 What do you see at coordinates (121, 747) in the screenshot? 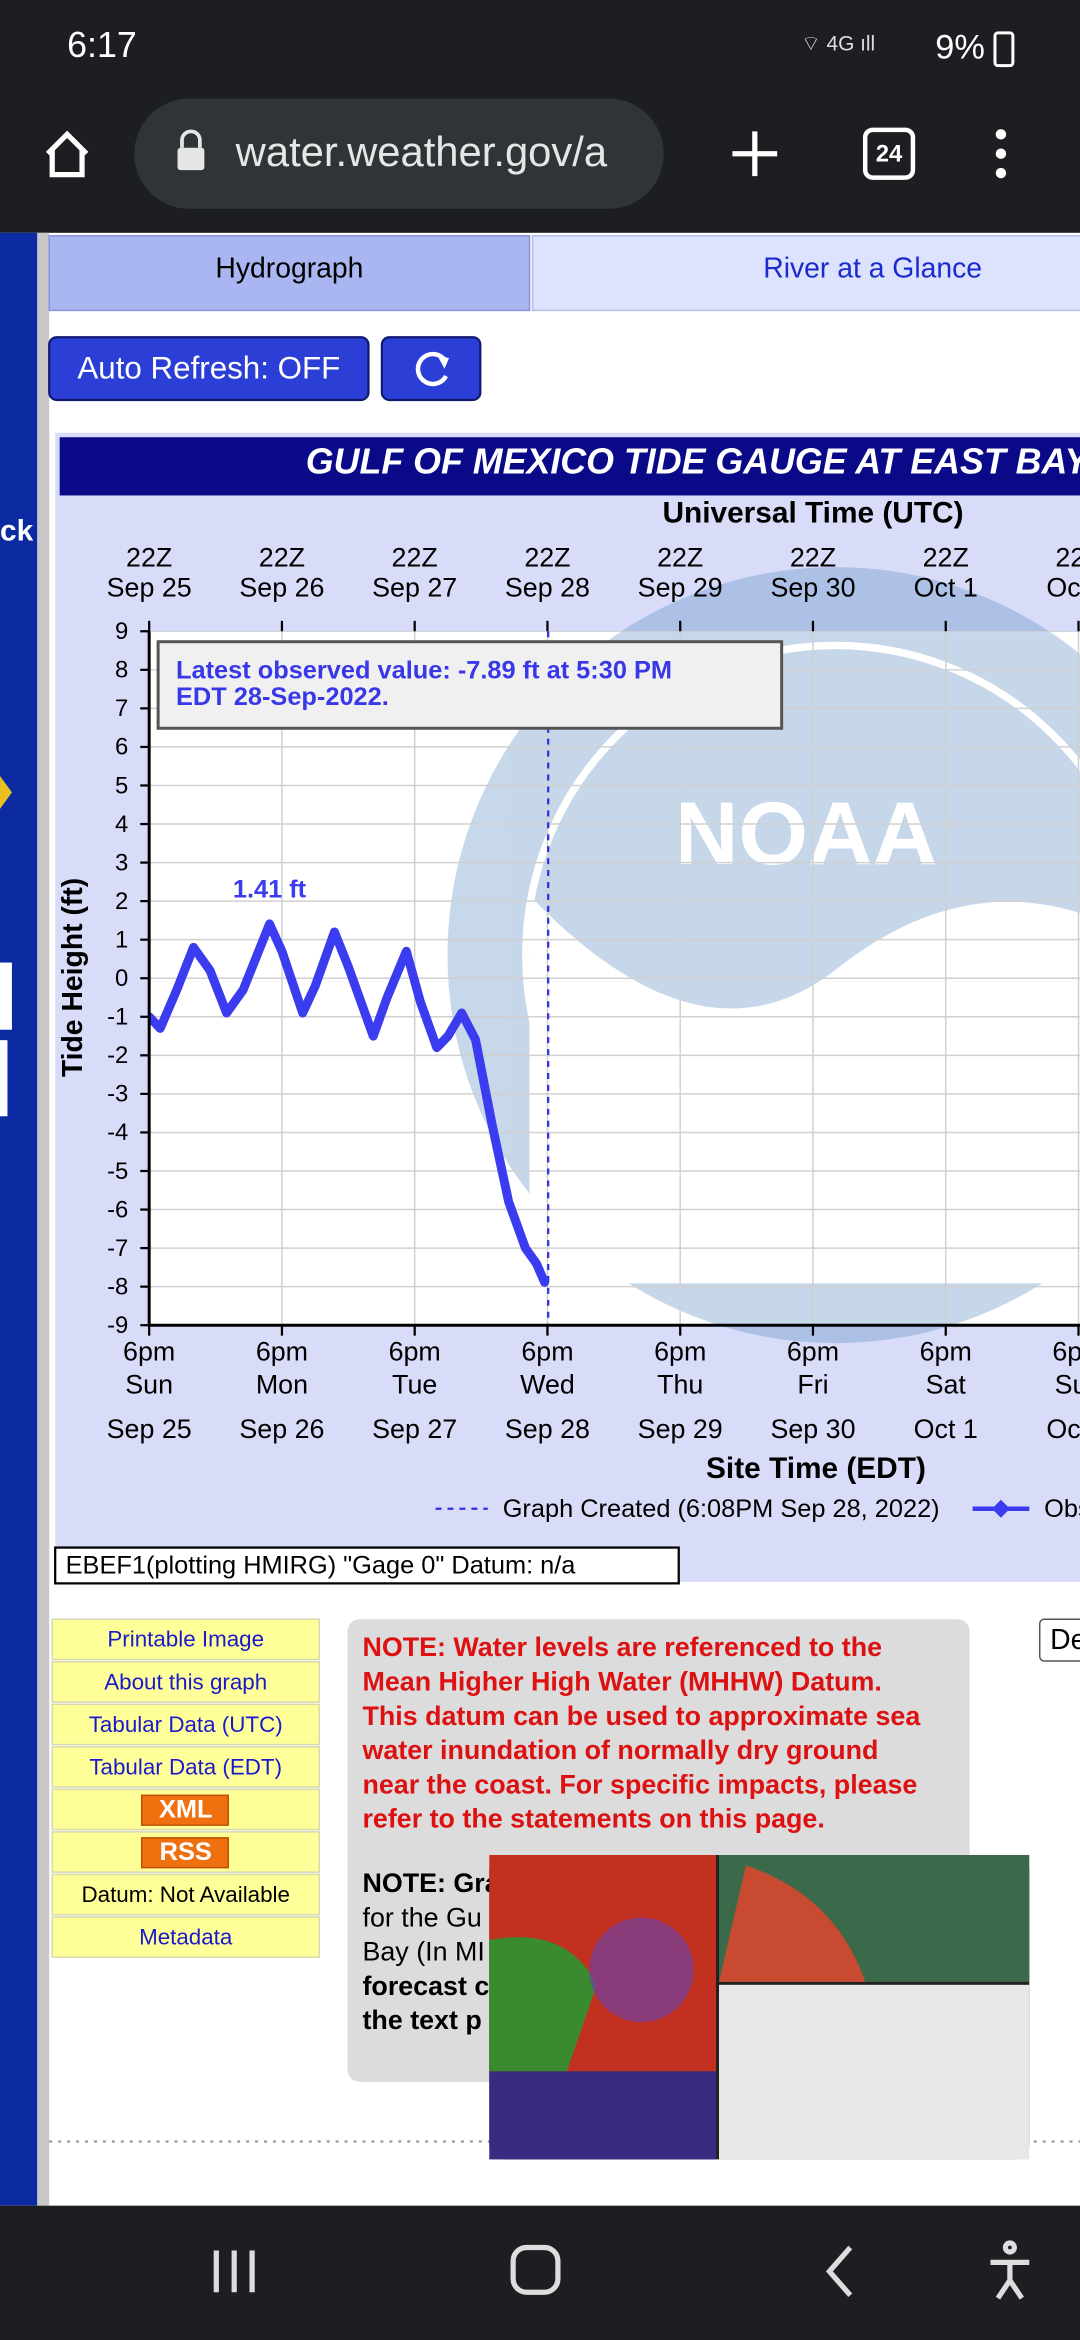
I see `y-tick-label: 6` at bounding box center [121, 747].